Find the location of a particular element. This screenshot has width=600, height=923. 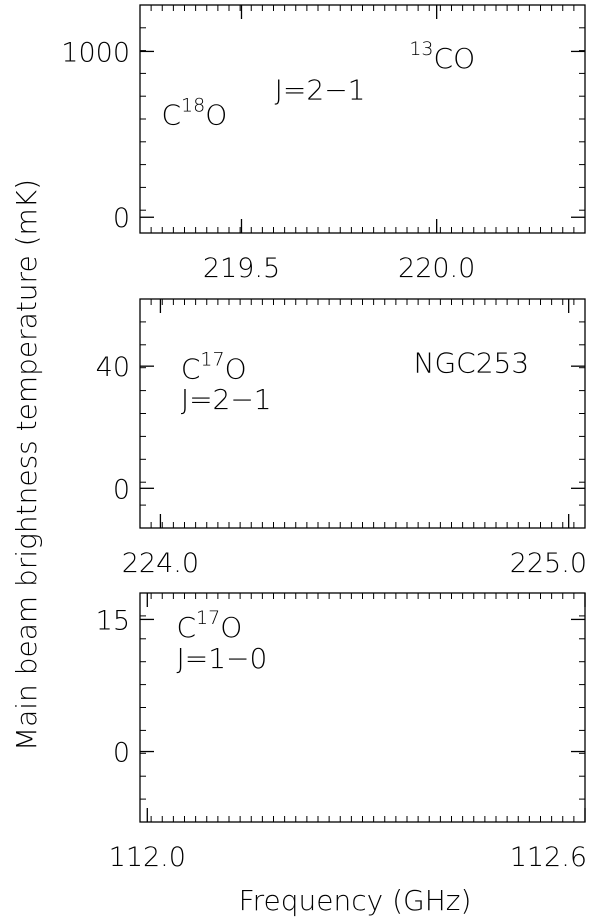

x-tick-label: 224.0 is located at coordinates (160, 563).